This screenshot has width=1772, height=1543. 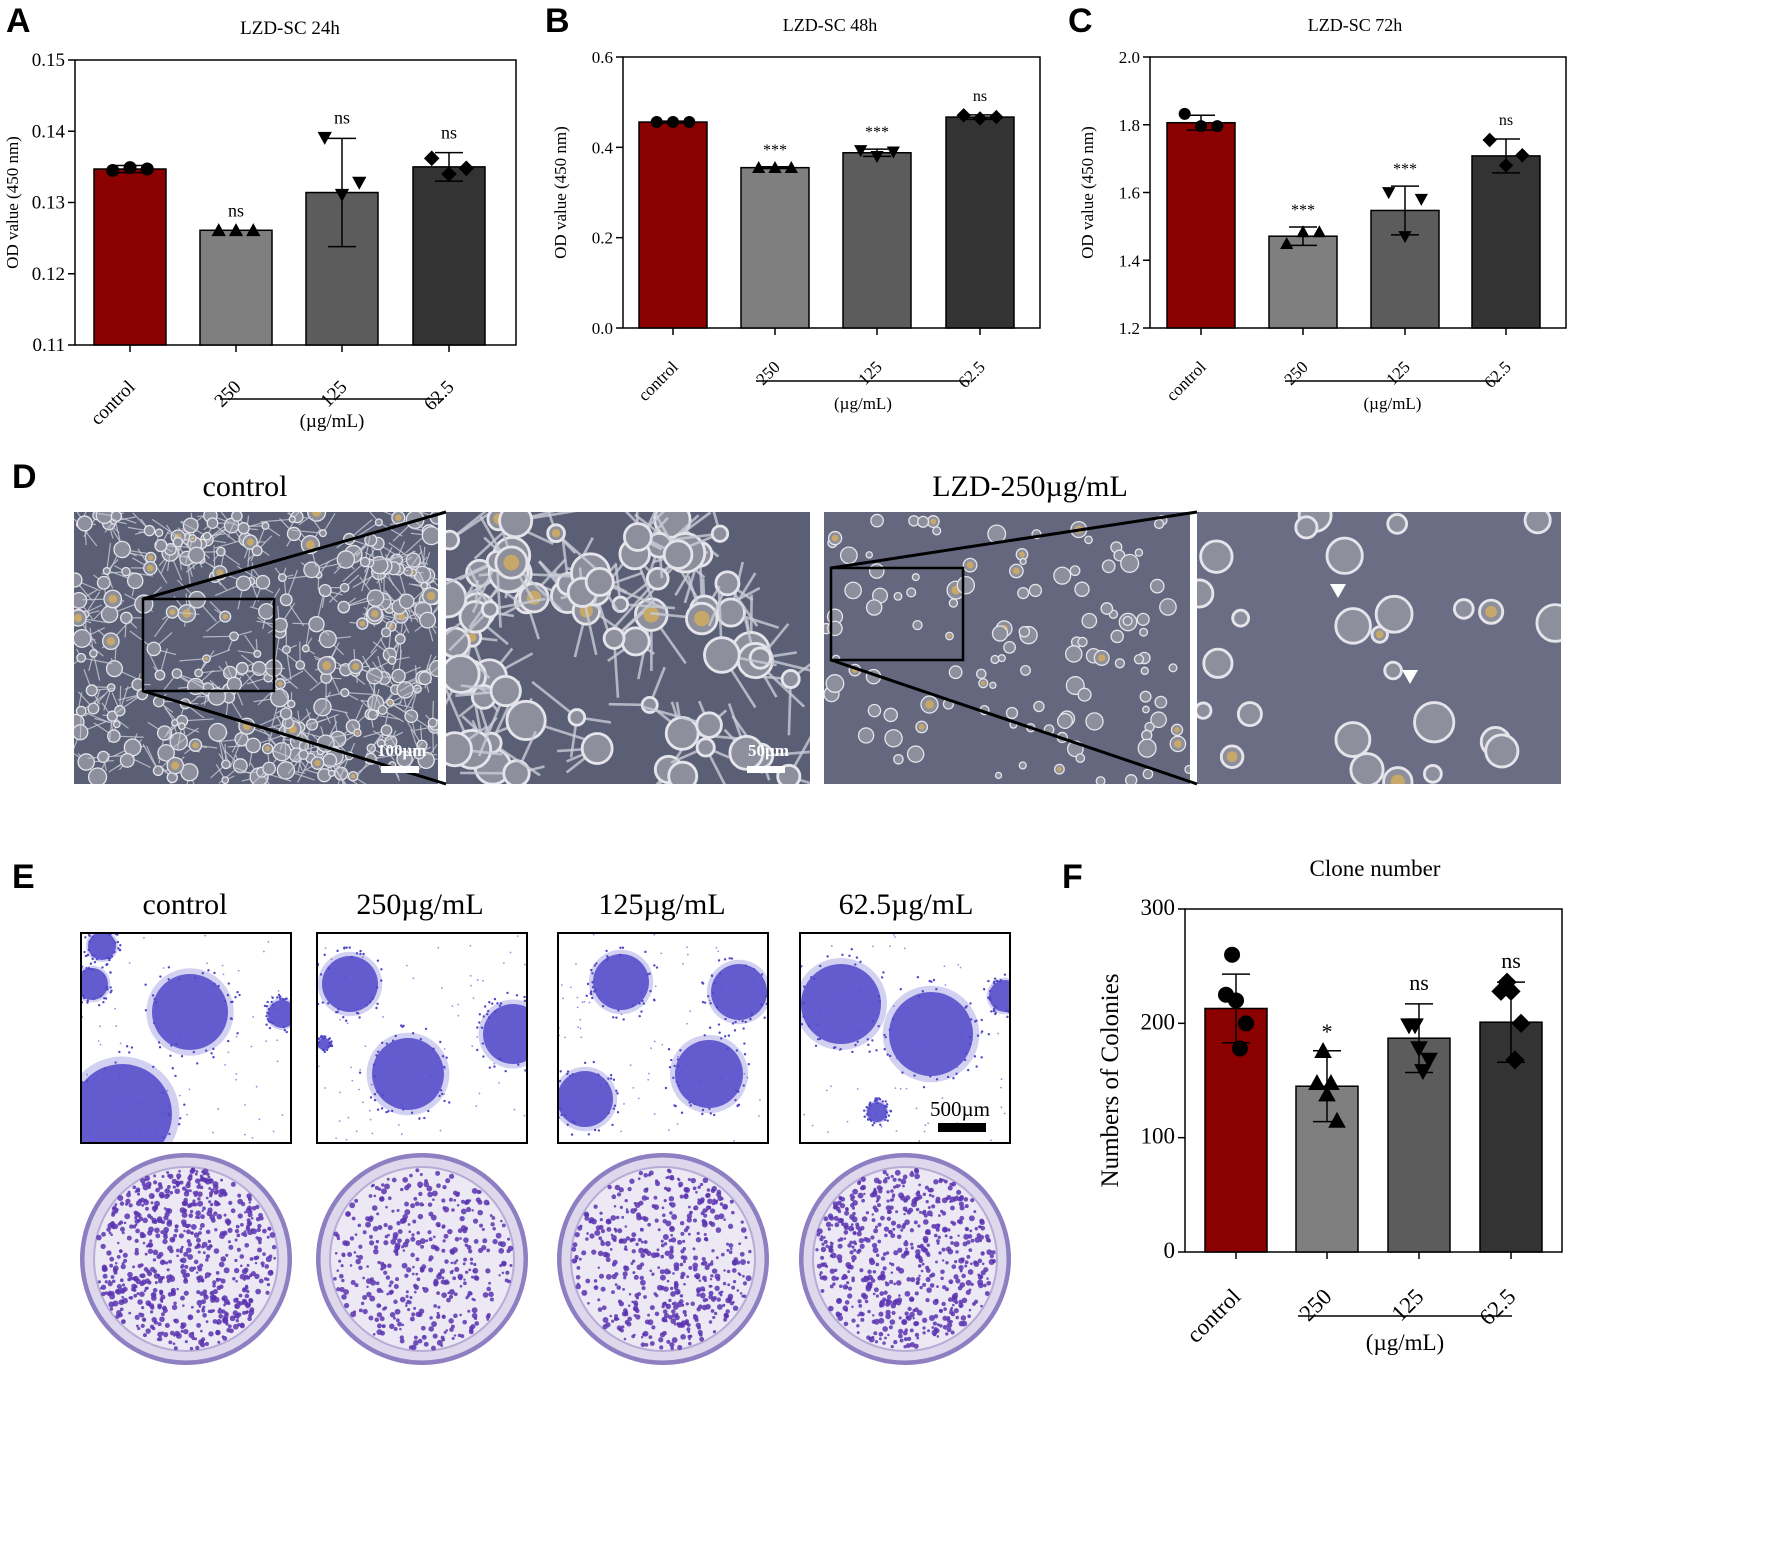 I want to click on colony, so click(x=999, y=996).